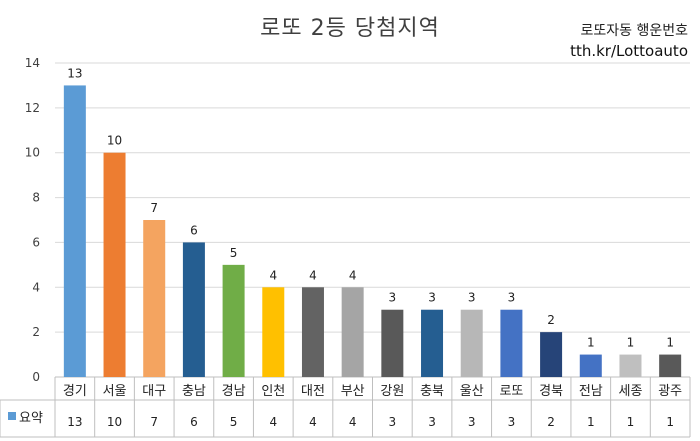 The width and height of the screenshot is (700, 441). I want to click on category-label: 경북, so click(551, 391).